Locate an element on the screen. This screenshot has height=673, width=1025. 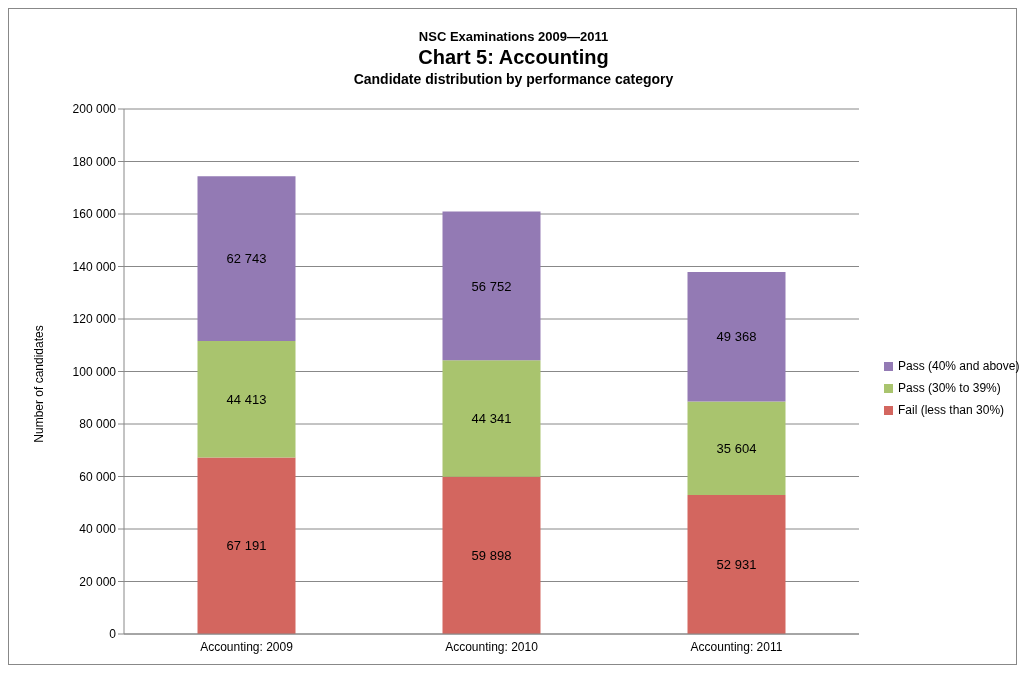
data-label: 67 191 is located at coordinates (246, 546).